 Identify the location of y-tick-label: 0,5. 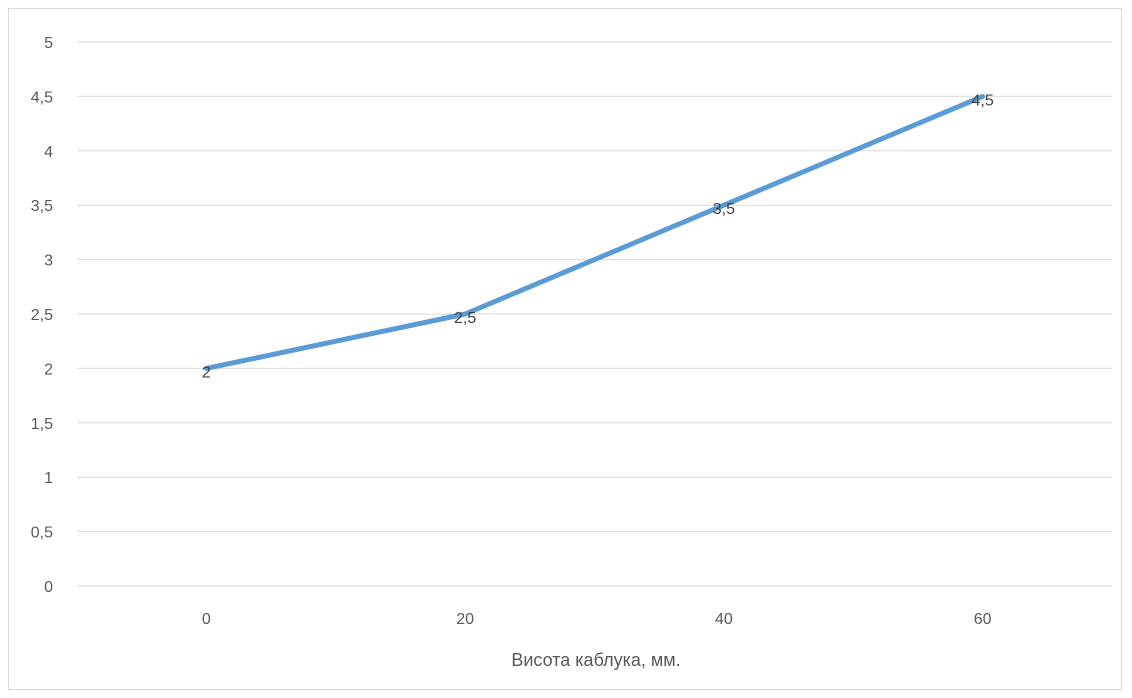
(42, 533).